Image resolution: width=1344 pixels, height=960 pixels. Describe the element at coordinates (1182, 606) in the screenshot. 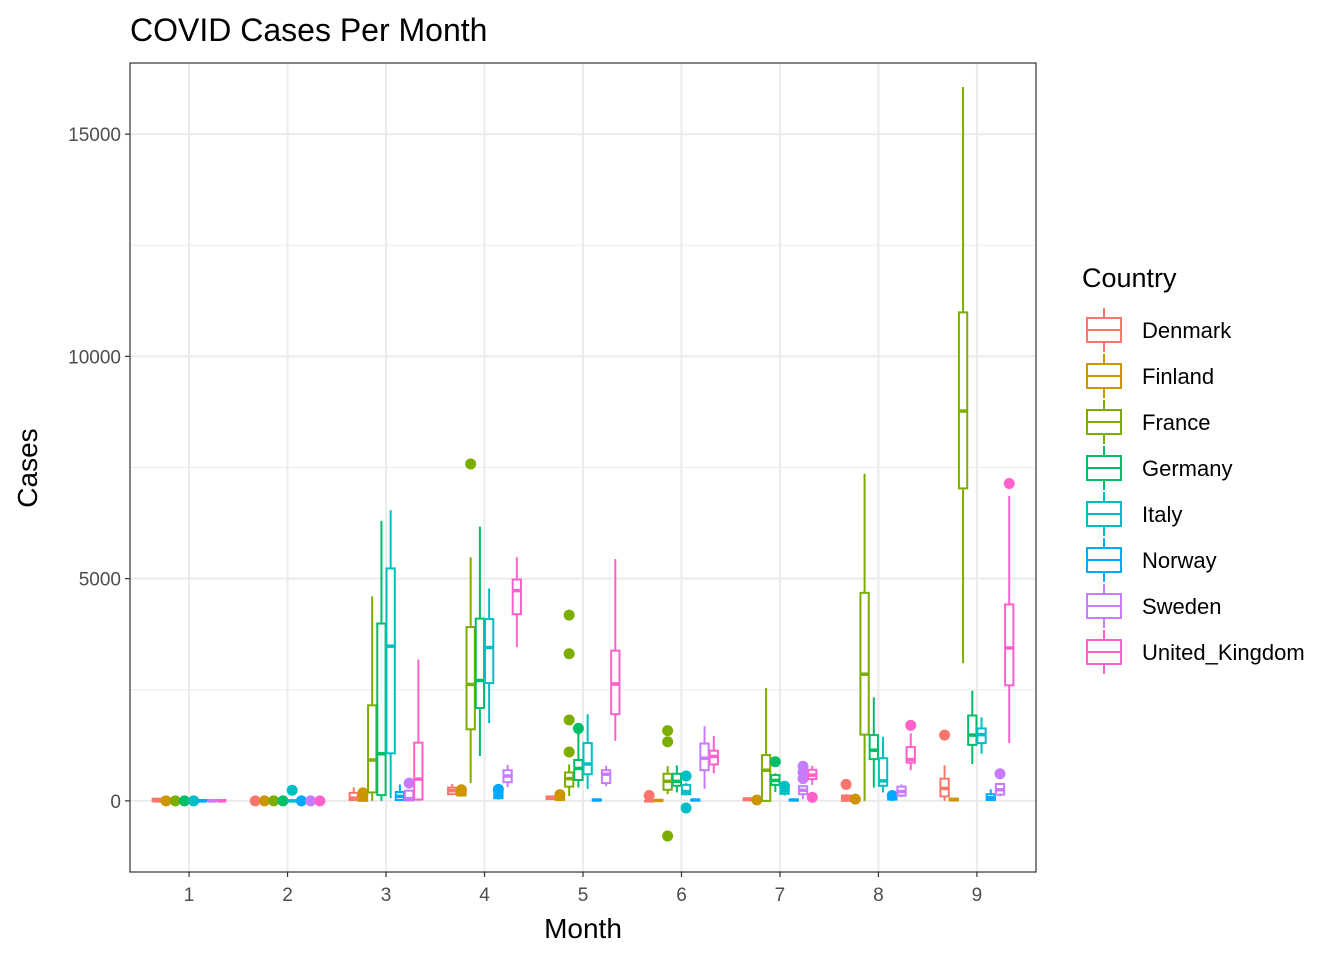

I see `legend-label: Sweden` at that location.